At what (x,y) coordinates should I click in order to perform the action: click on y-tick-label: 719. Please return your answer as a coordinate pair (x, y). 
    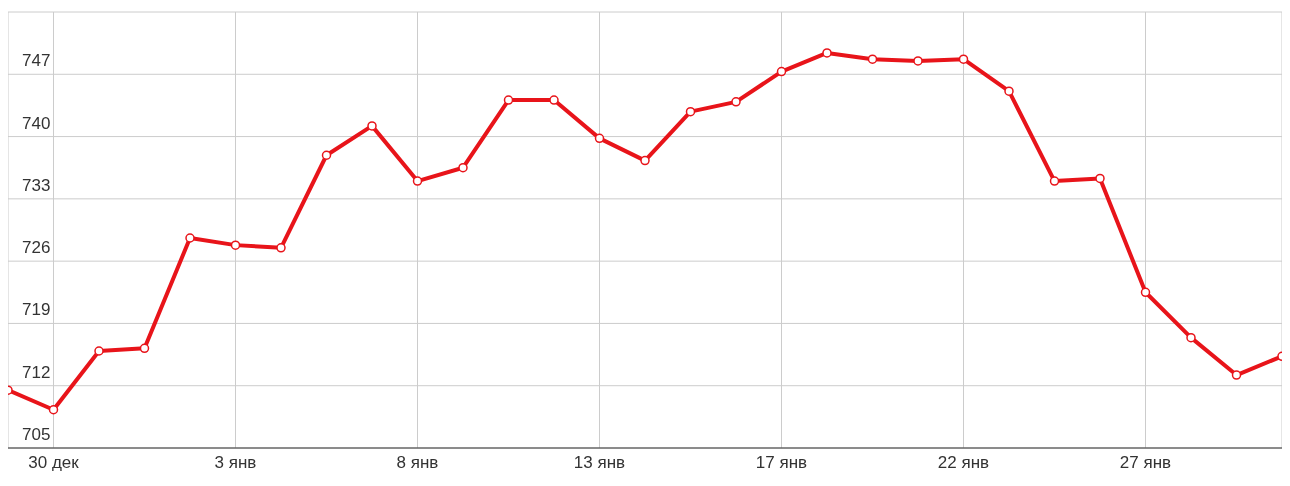
    Looking at the image, I should click on (36, 310).